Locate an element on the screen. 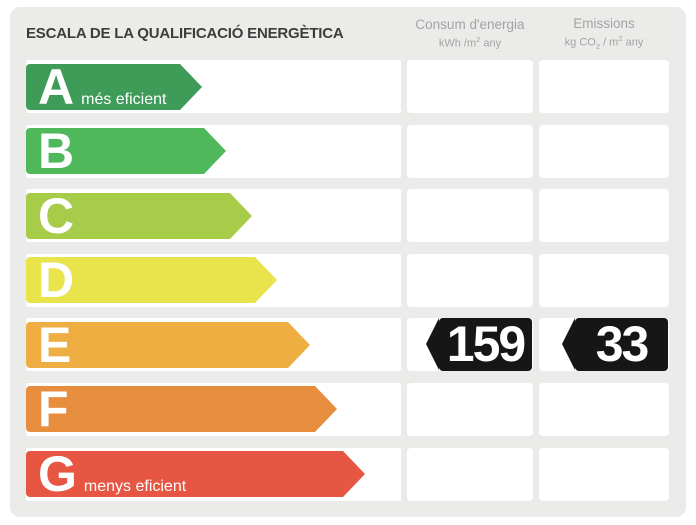 The height and width of the screenshot is (525, 696). rating-bar-c: C is located at coordinates (128, 215).